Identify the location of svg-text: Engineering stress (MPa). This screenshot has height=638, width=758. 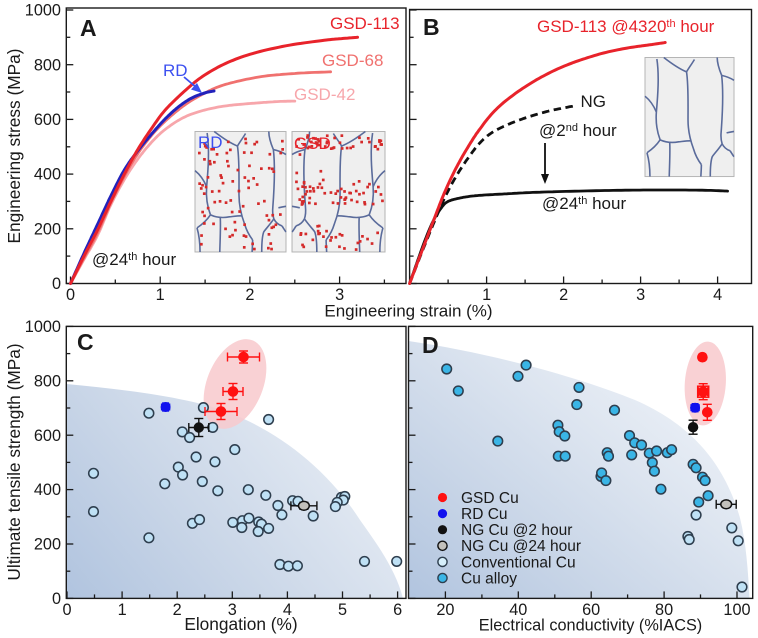
(14, 146).